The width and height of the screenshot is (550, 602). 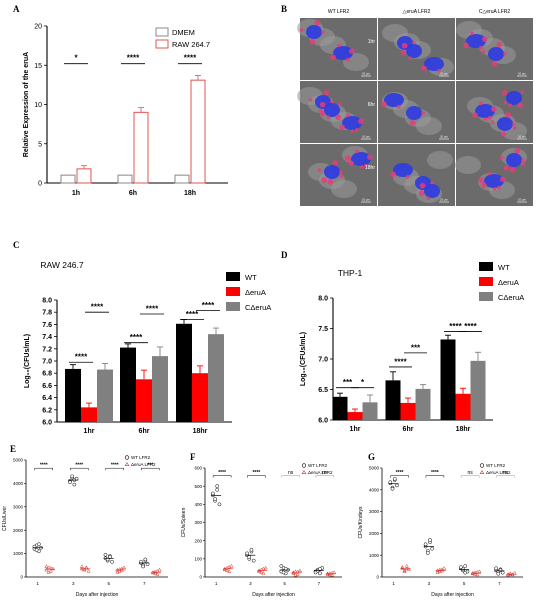 I want to click on y-tick-label: 10, so click(x=38, y=105).